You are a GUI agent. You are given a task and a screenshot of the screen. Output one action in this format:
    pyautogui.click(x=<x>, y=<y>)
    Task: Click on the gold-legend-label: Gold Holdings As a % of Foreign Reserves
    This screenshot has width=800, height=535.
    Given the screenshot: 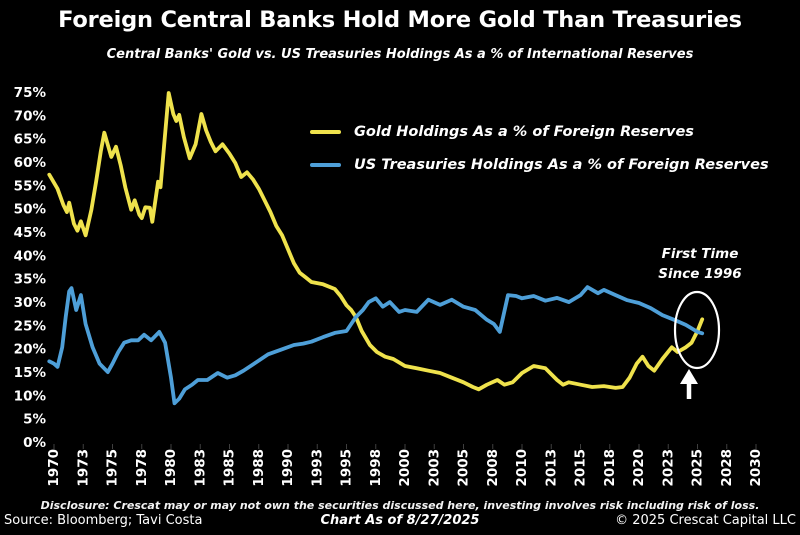 What is the action you would take?
    pyautogui.click(x=524, y=132)
    